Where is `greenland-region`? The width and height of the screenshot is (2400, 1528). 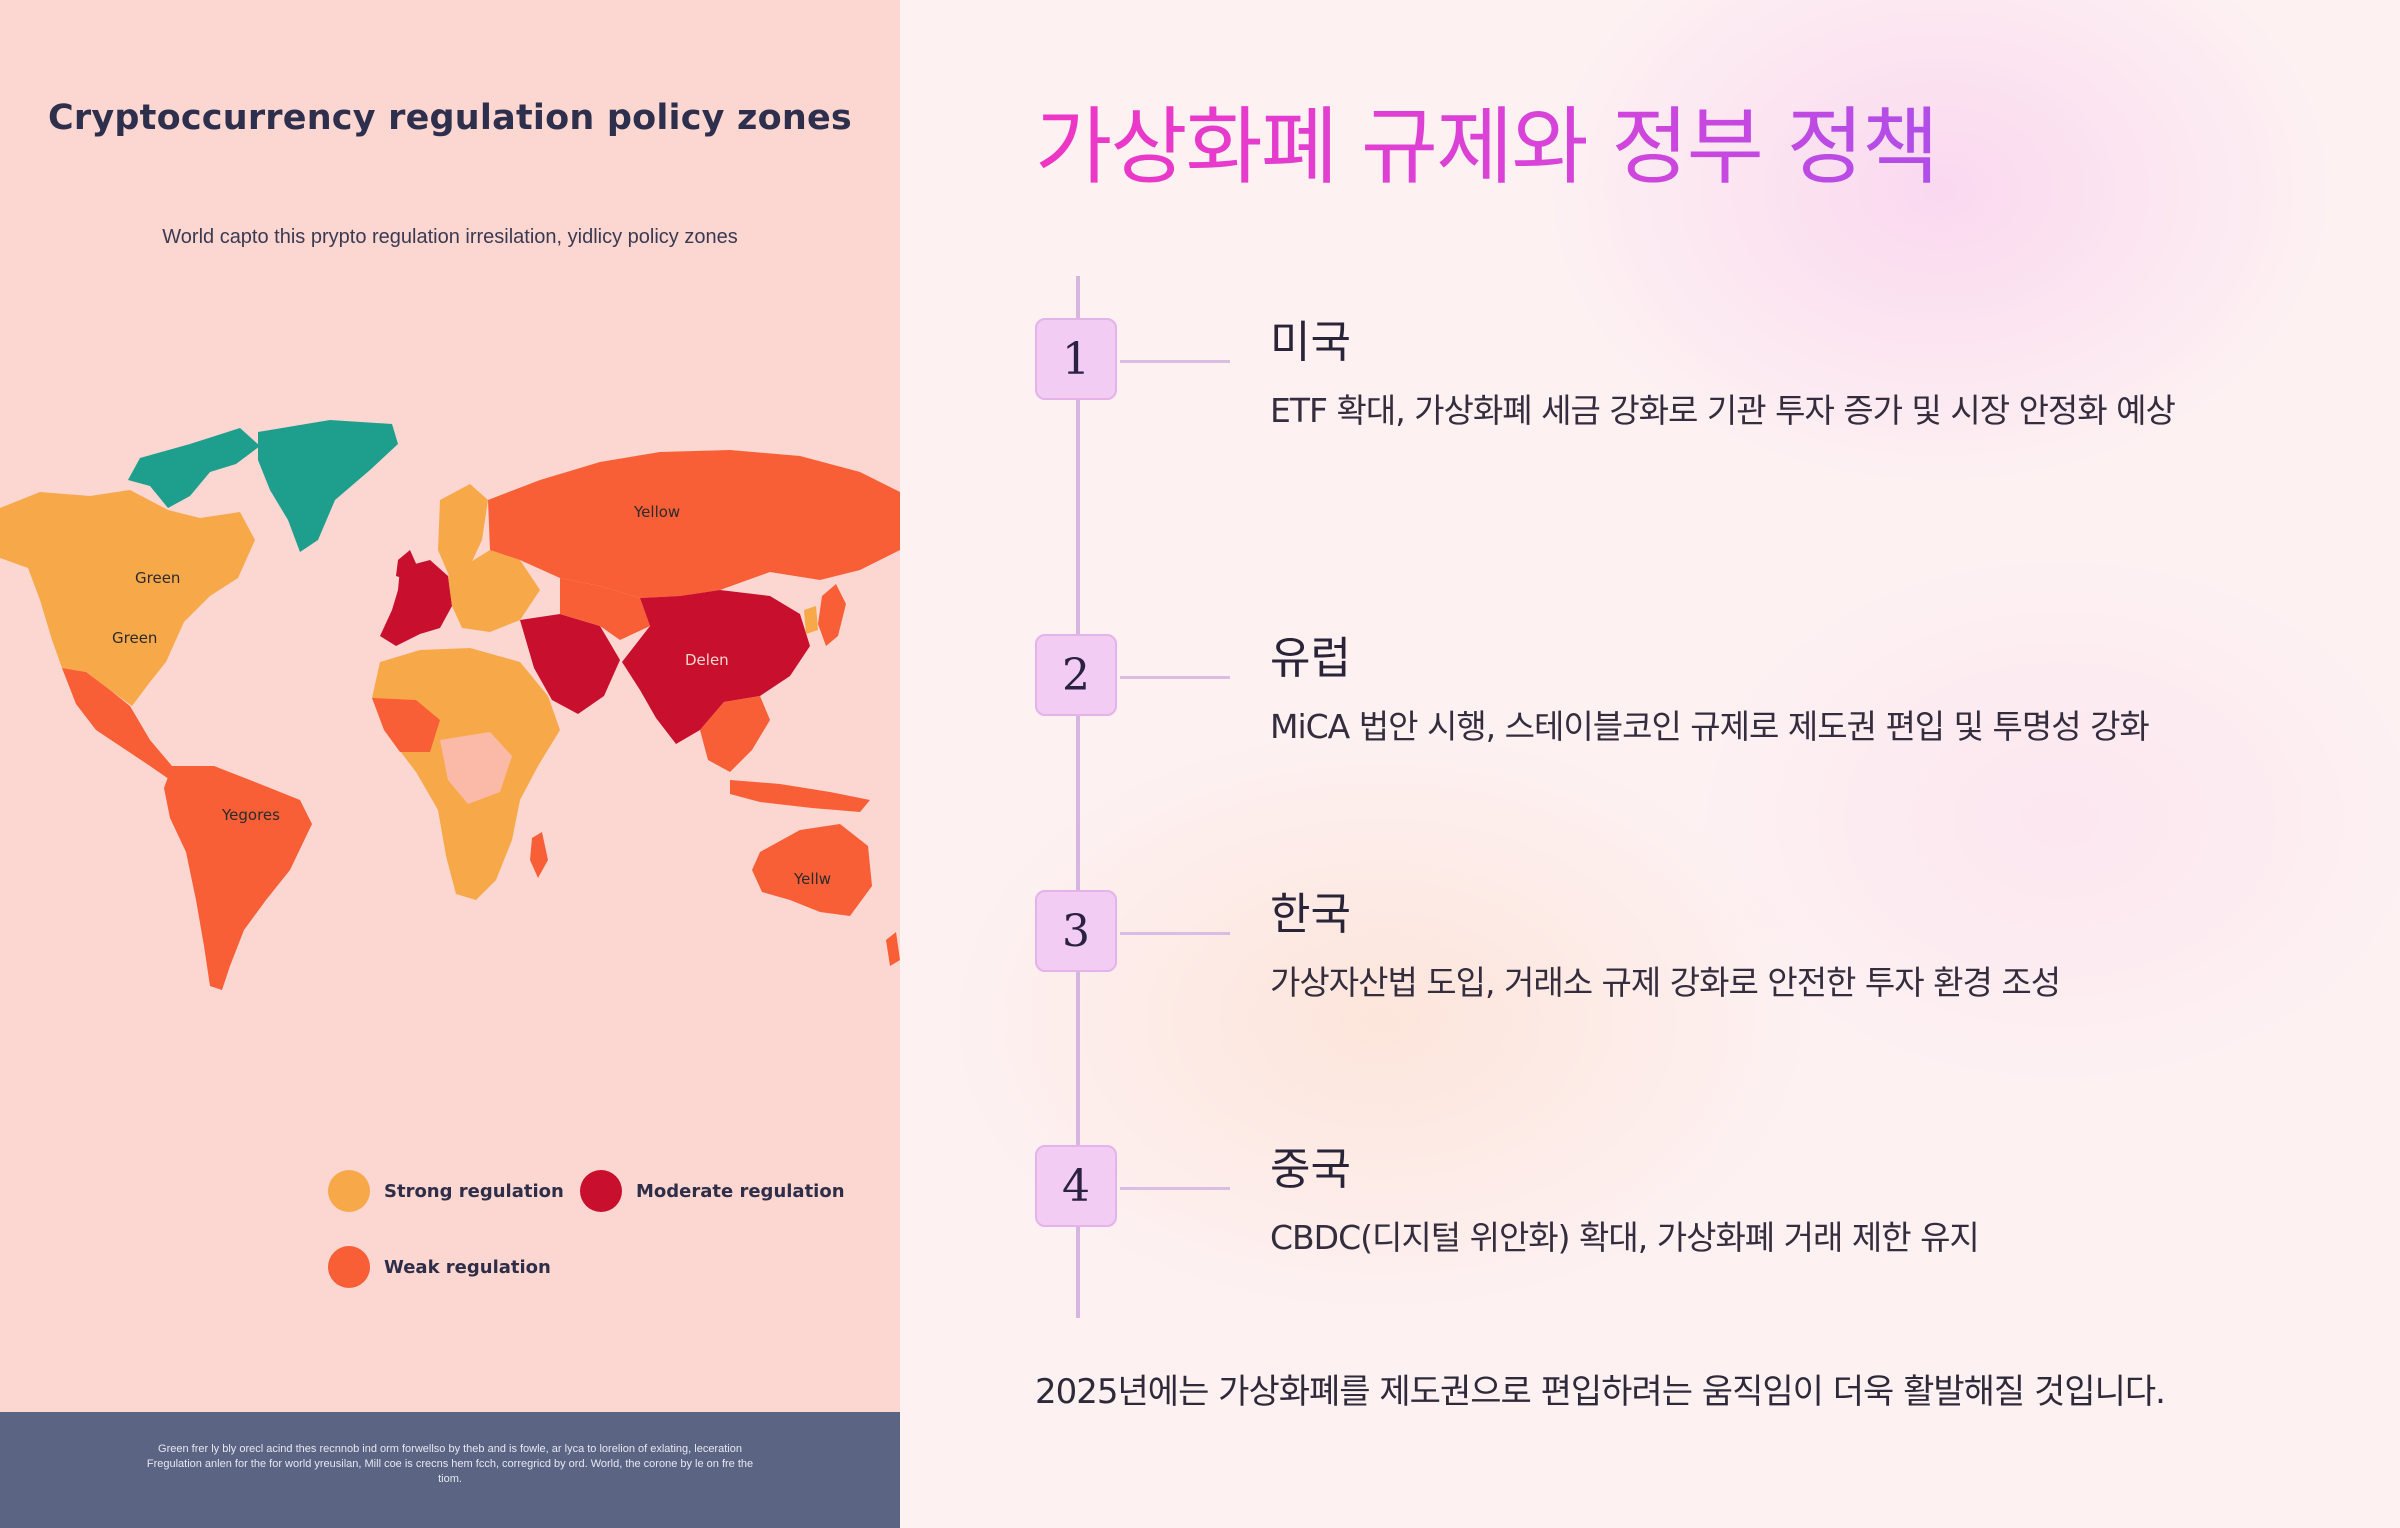
greenland-region is located at coordinates (328, 486).